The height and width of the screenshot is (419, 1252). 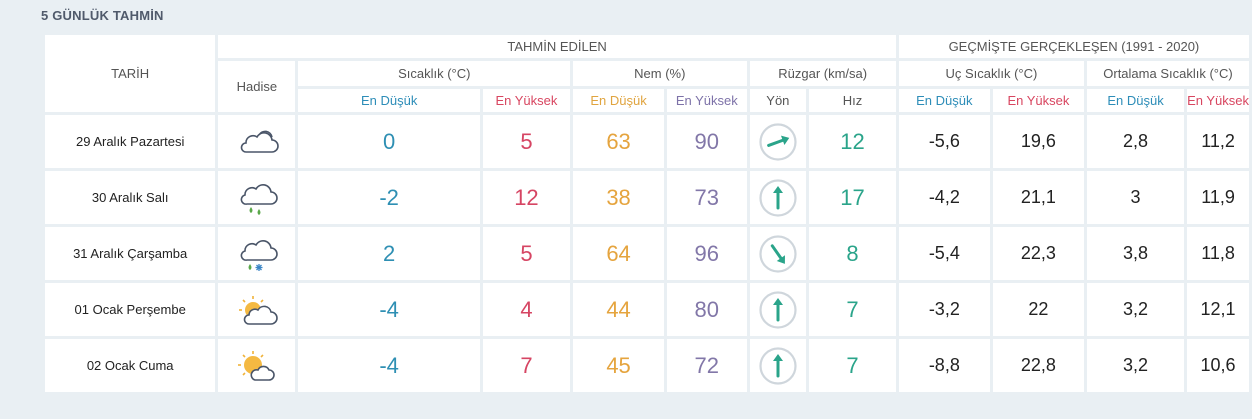 What do you see at coordinates (526, 365) in the screenshot?
I see `temp-high: 7` at bounding box center [526, 365].